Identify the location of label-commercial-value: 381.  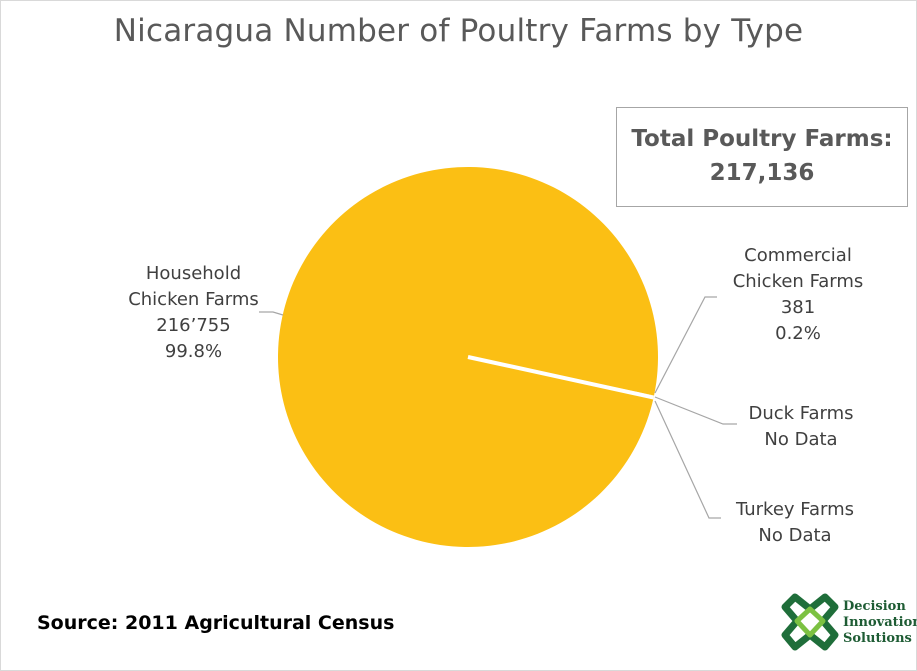
(798, 307).